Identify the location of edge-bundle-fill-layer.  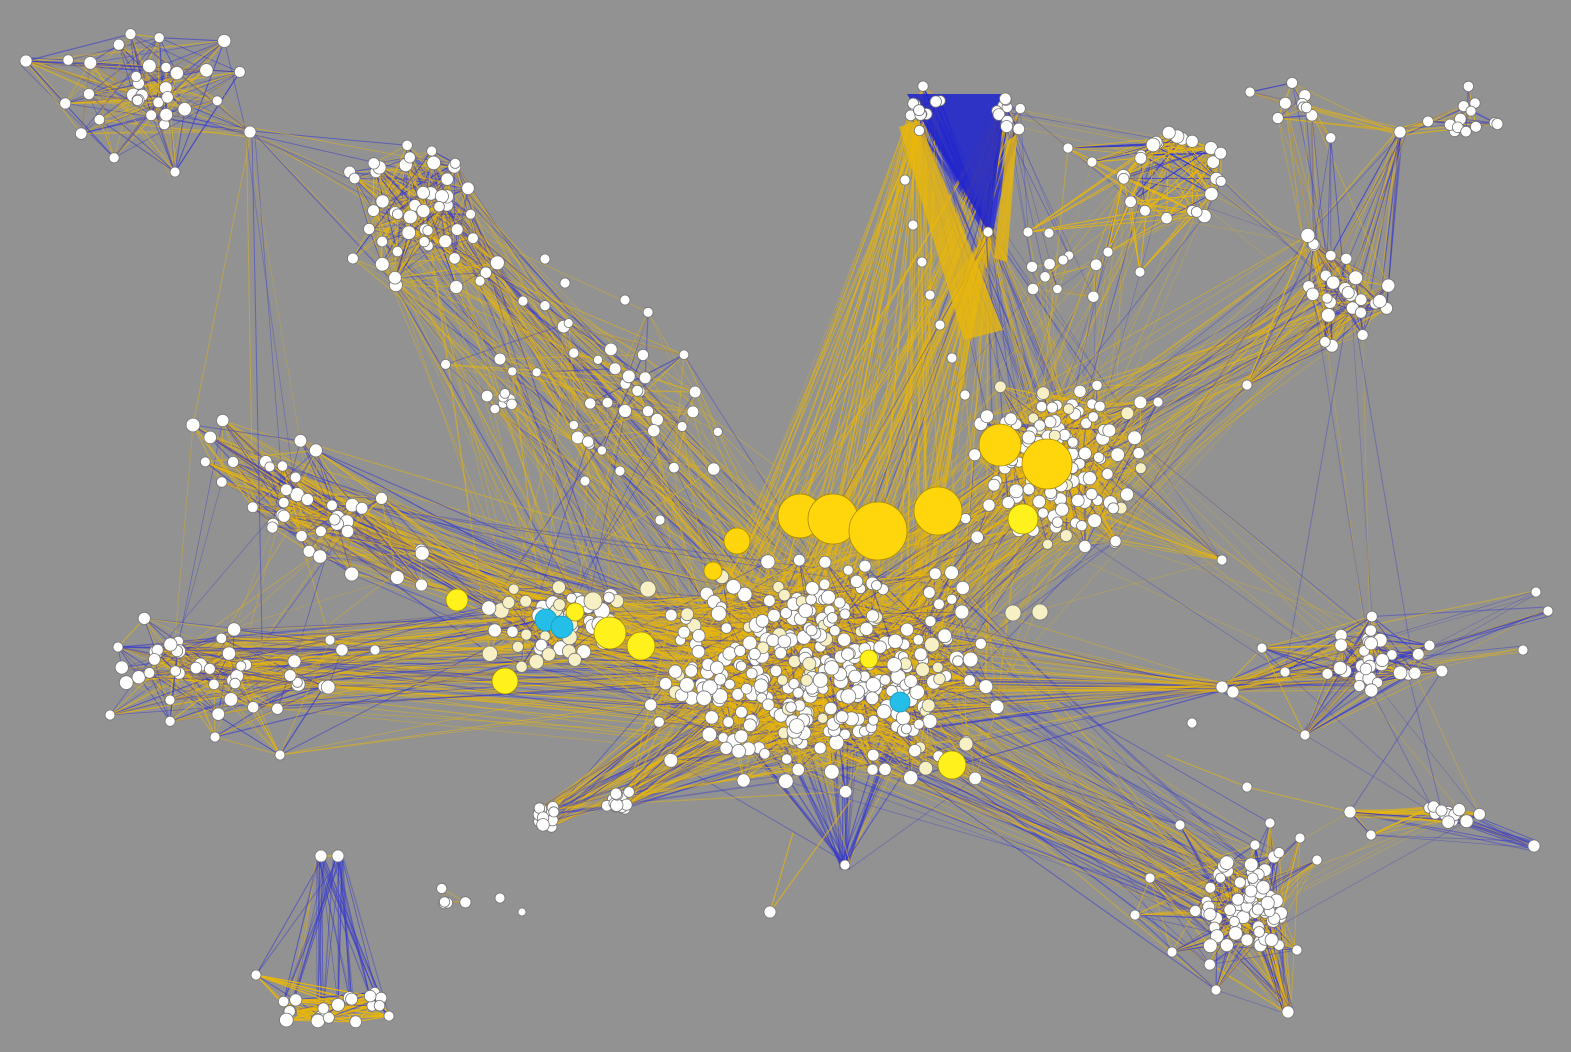
(958, 217).